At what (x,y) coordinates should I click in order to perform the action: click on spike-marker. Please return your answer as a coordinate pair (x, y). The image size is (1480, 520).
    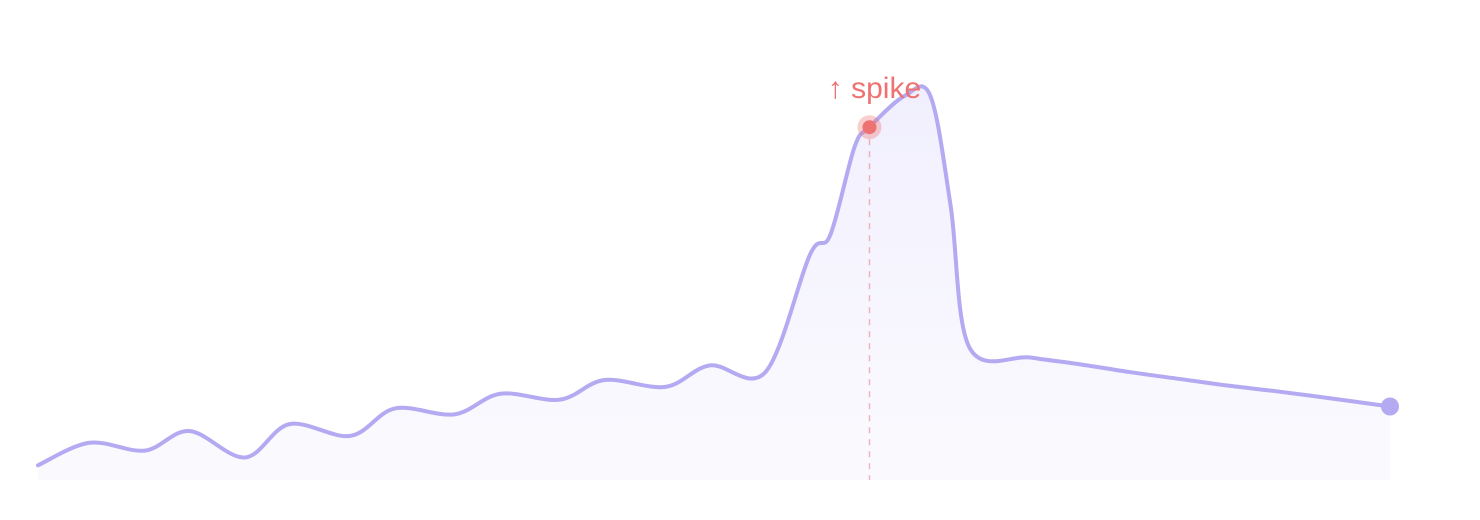
    Looking at the image, I should click on (869, 127).